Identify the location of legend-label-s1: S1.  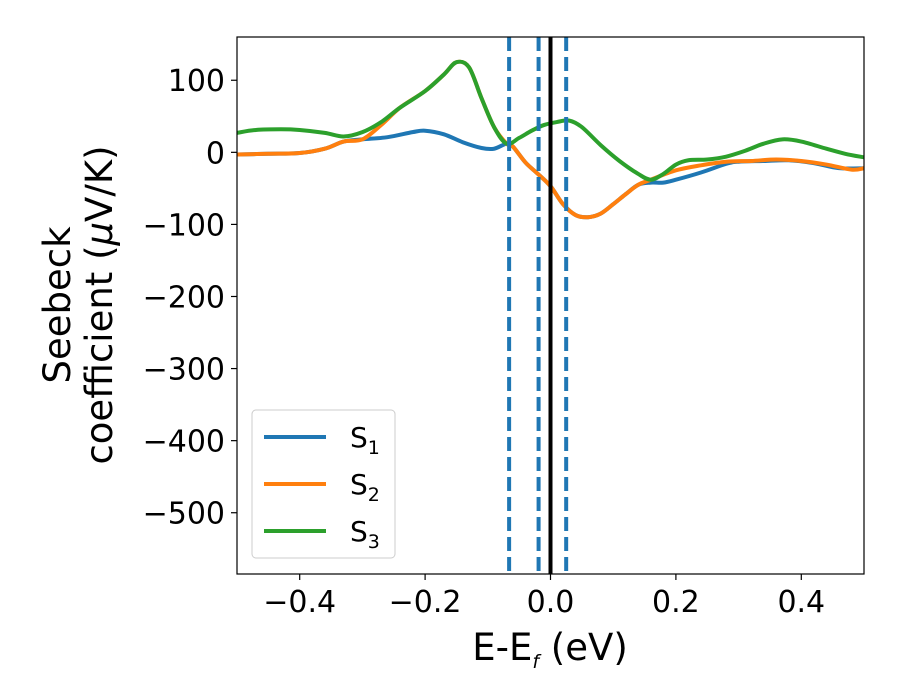
(365, 440).